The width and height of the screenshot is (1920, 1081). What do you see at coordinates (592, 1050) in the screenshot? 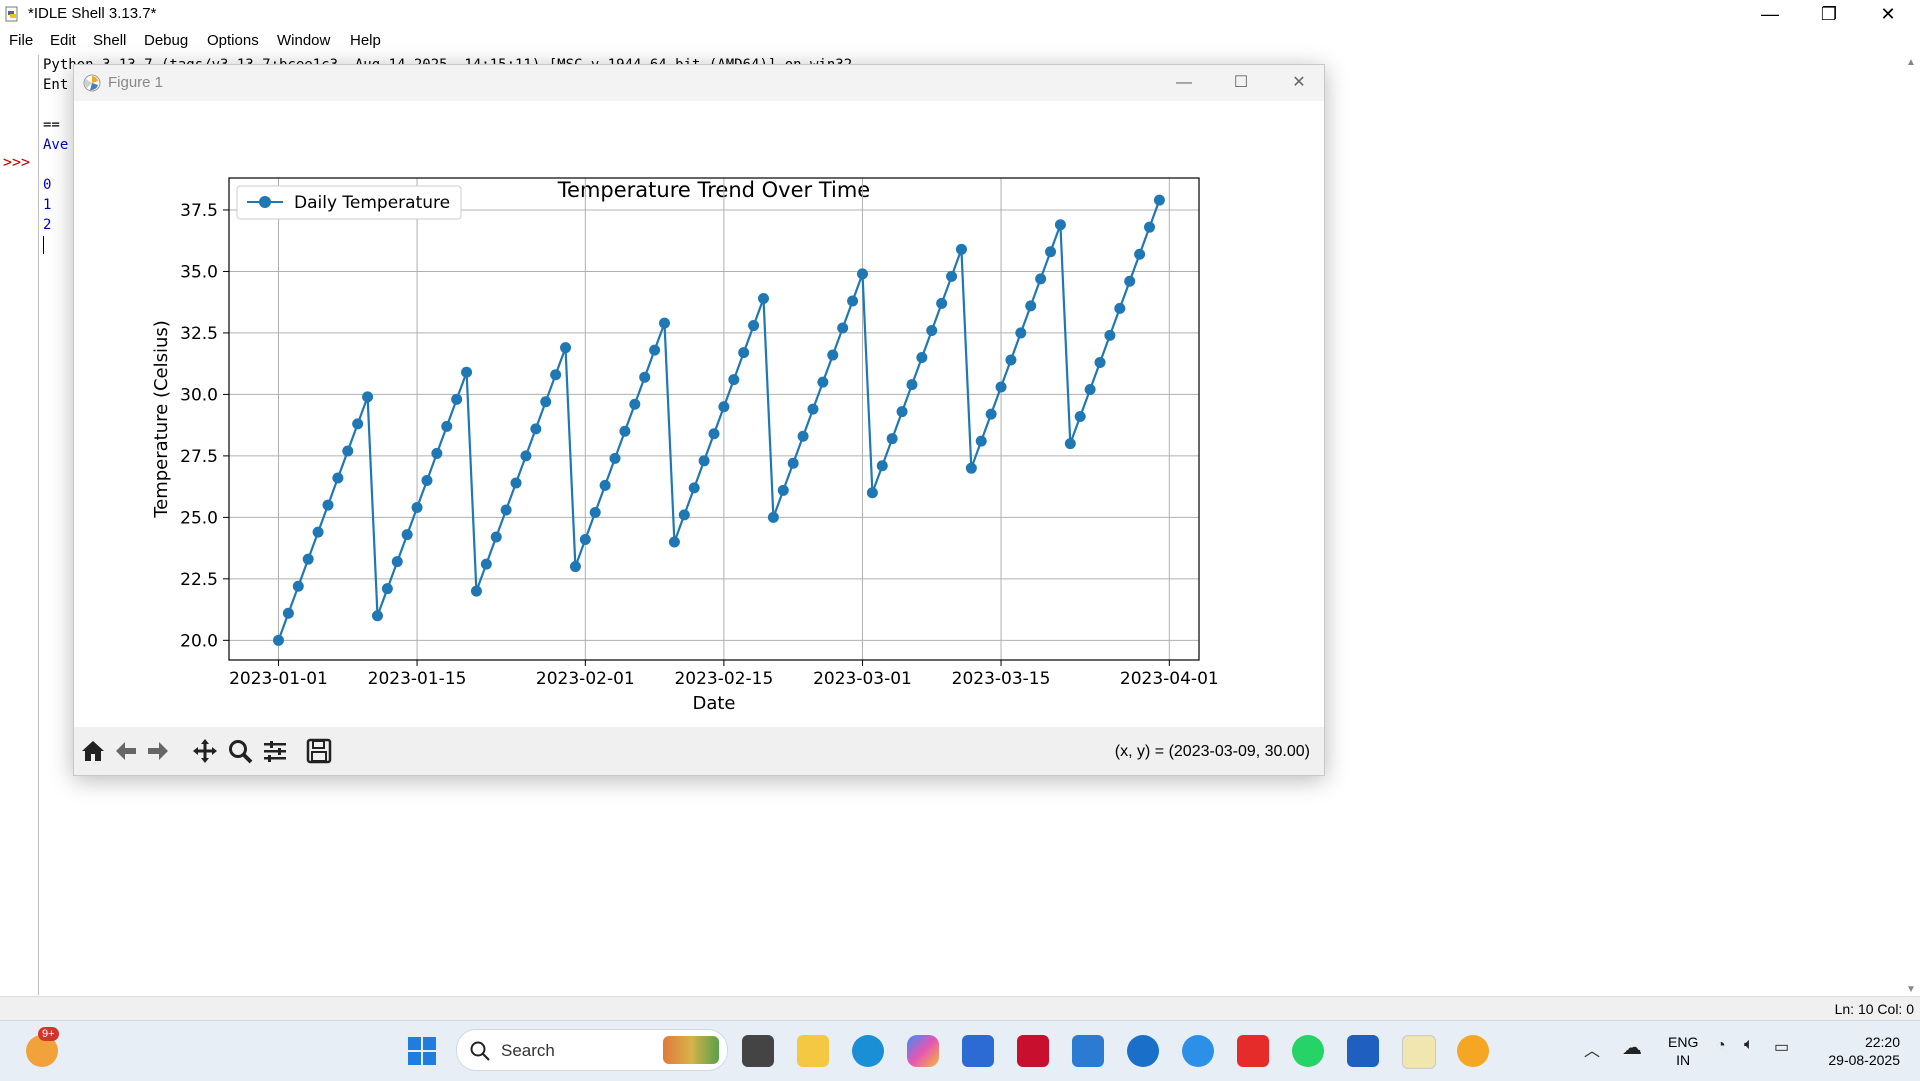
I see `taskbar-search: Search` at bounding box center [592, 1050].